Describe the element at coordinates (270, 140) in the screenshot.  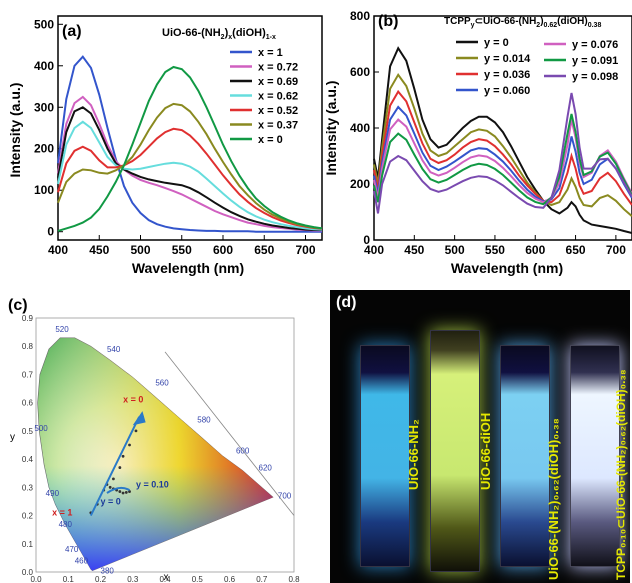
I see `chart-a-legend-label: x = 0` at that location.